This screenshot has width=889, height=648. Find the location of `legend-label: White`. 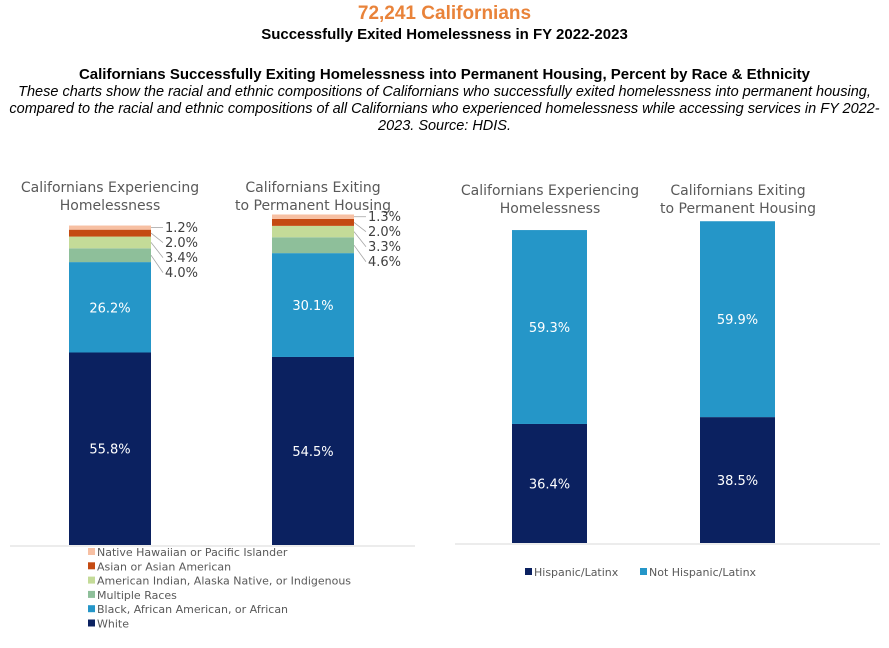

legend-label: White is located at coordinates (113, 624).